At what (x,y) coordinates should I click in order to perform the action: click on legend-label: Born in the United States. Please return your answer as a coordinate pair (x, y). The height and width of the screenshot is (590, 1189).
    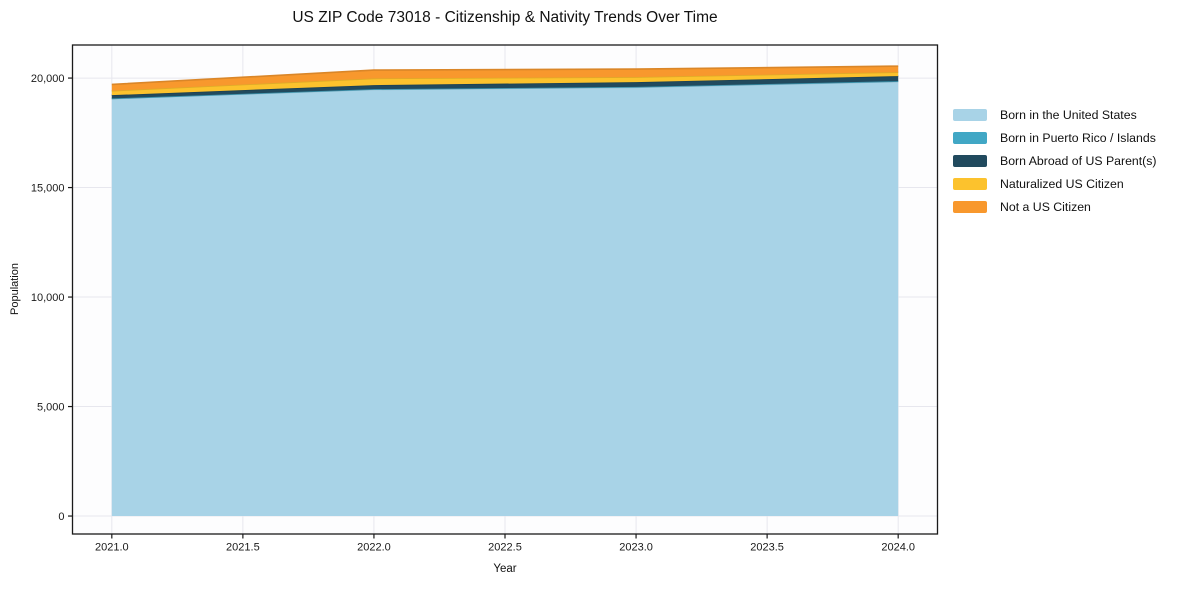
    Looking at the image, I should click on (1068, 114).